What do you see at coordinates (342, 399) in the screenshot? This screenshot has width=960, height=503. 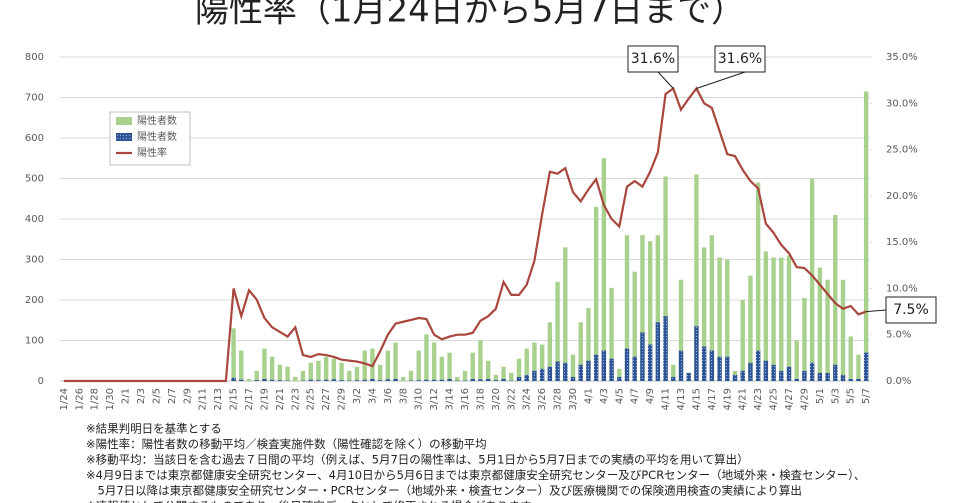 I see `x-tick-label: 2/29` at bounding box center [342, 399].